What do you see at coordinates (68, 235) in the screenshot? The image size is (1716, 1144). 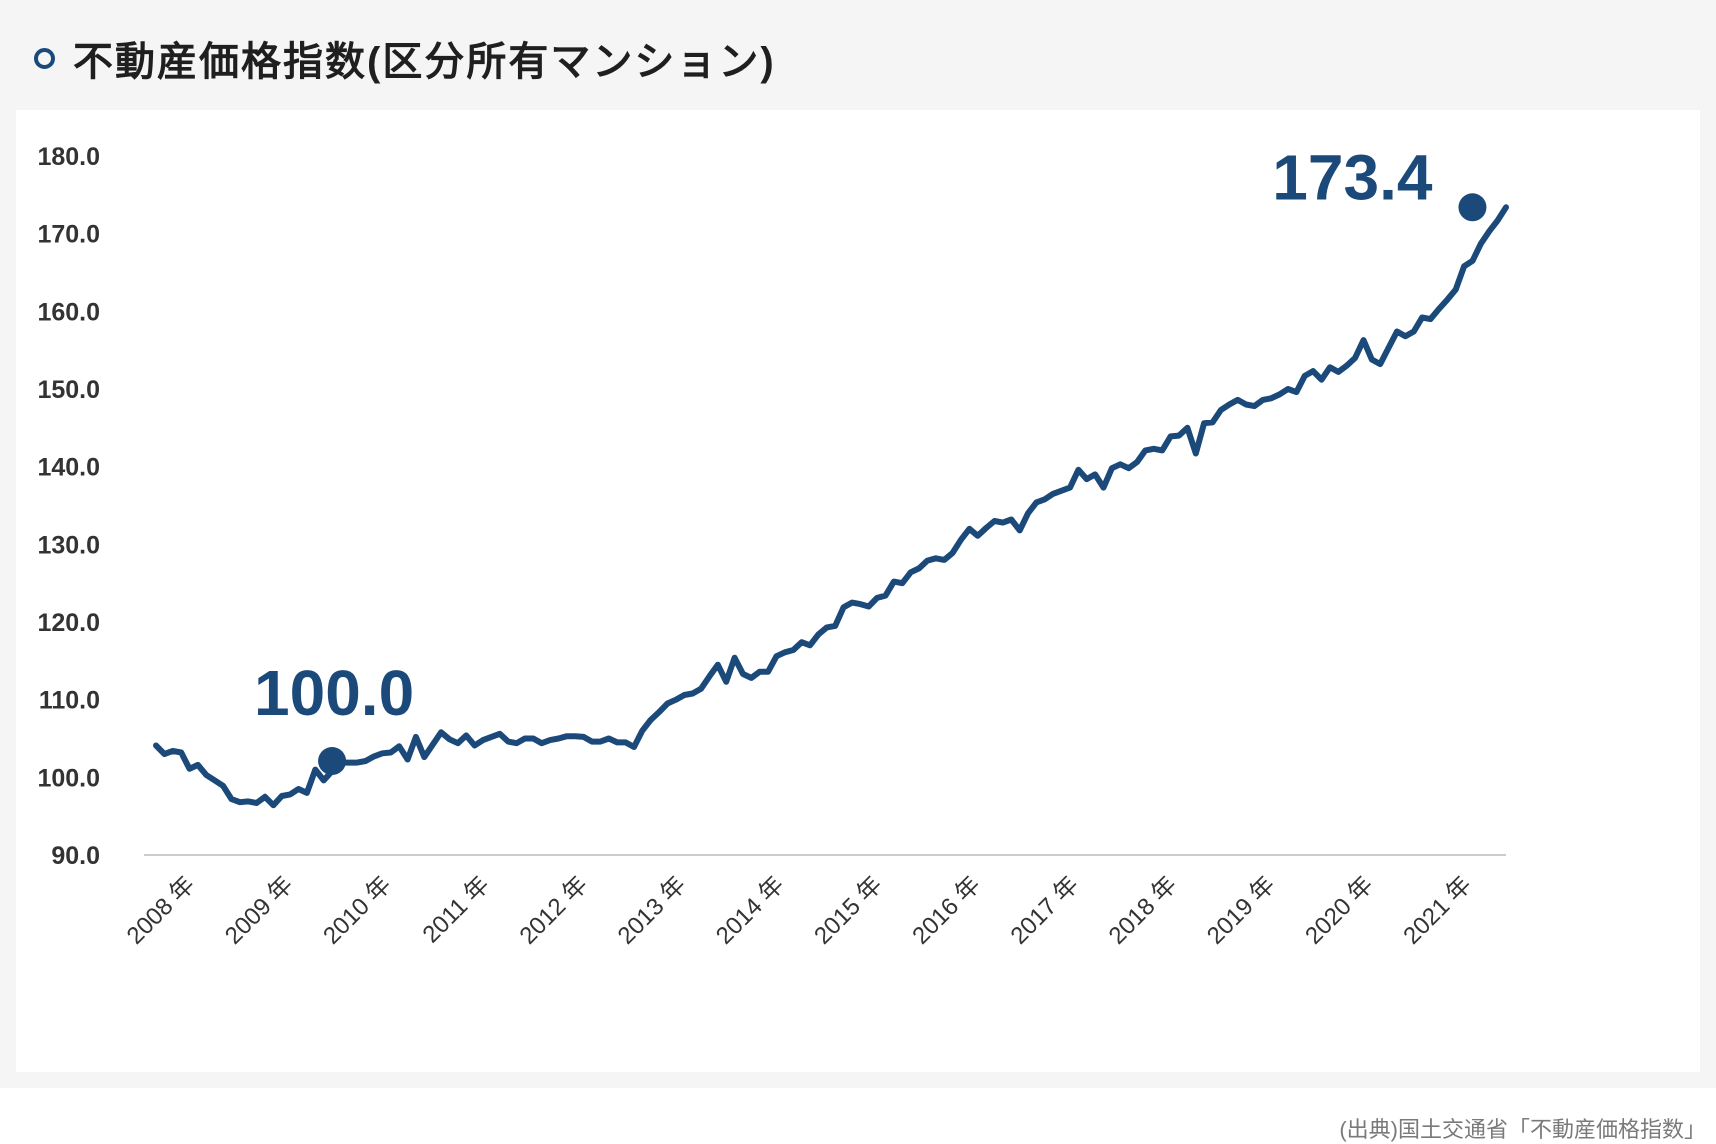 I see `y-tick-label: 170.0` at bounding box center [68, 235].